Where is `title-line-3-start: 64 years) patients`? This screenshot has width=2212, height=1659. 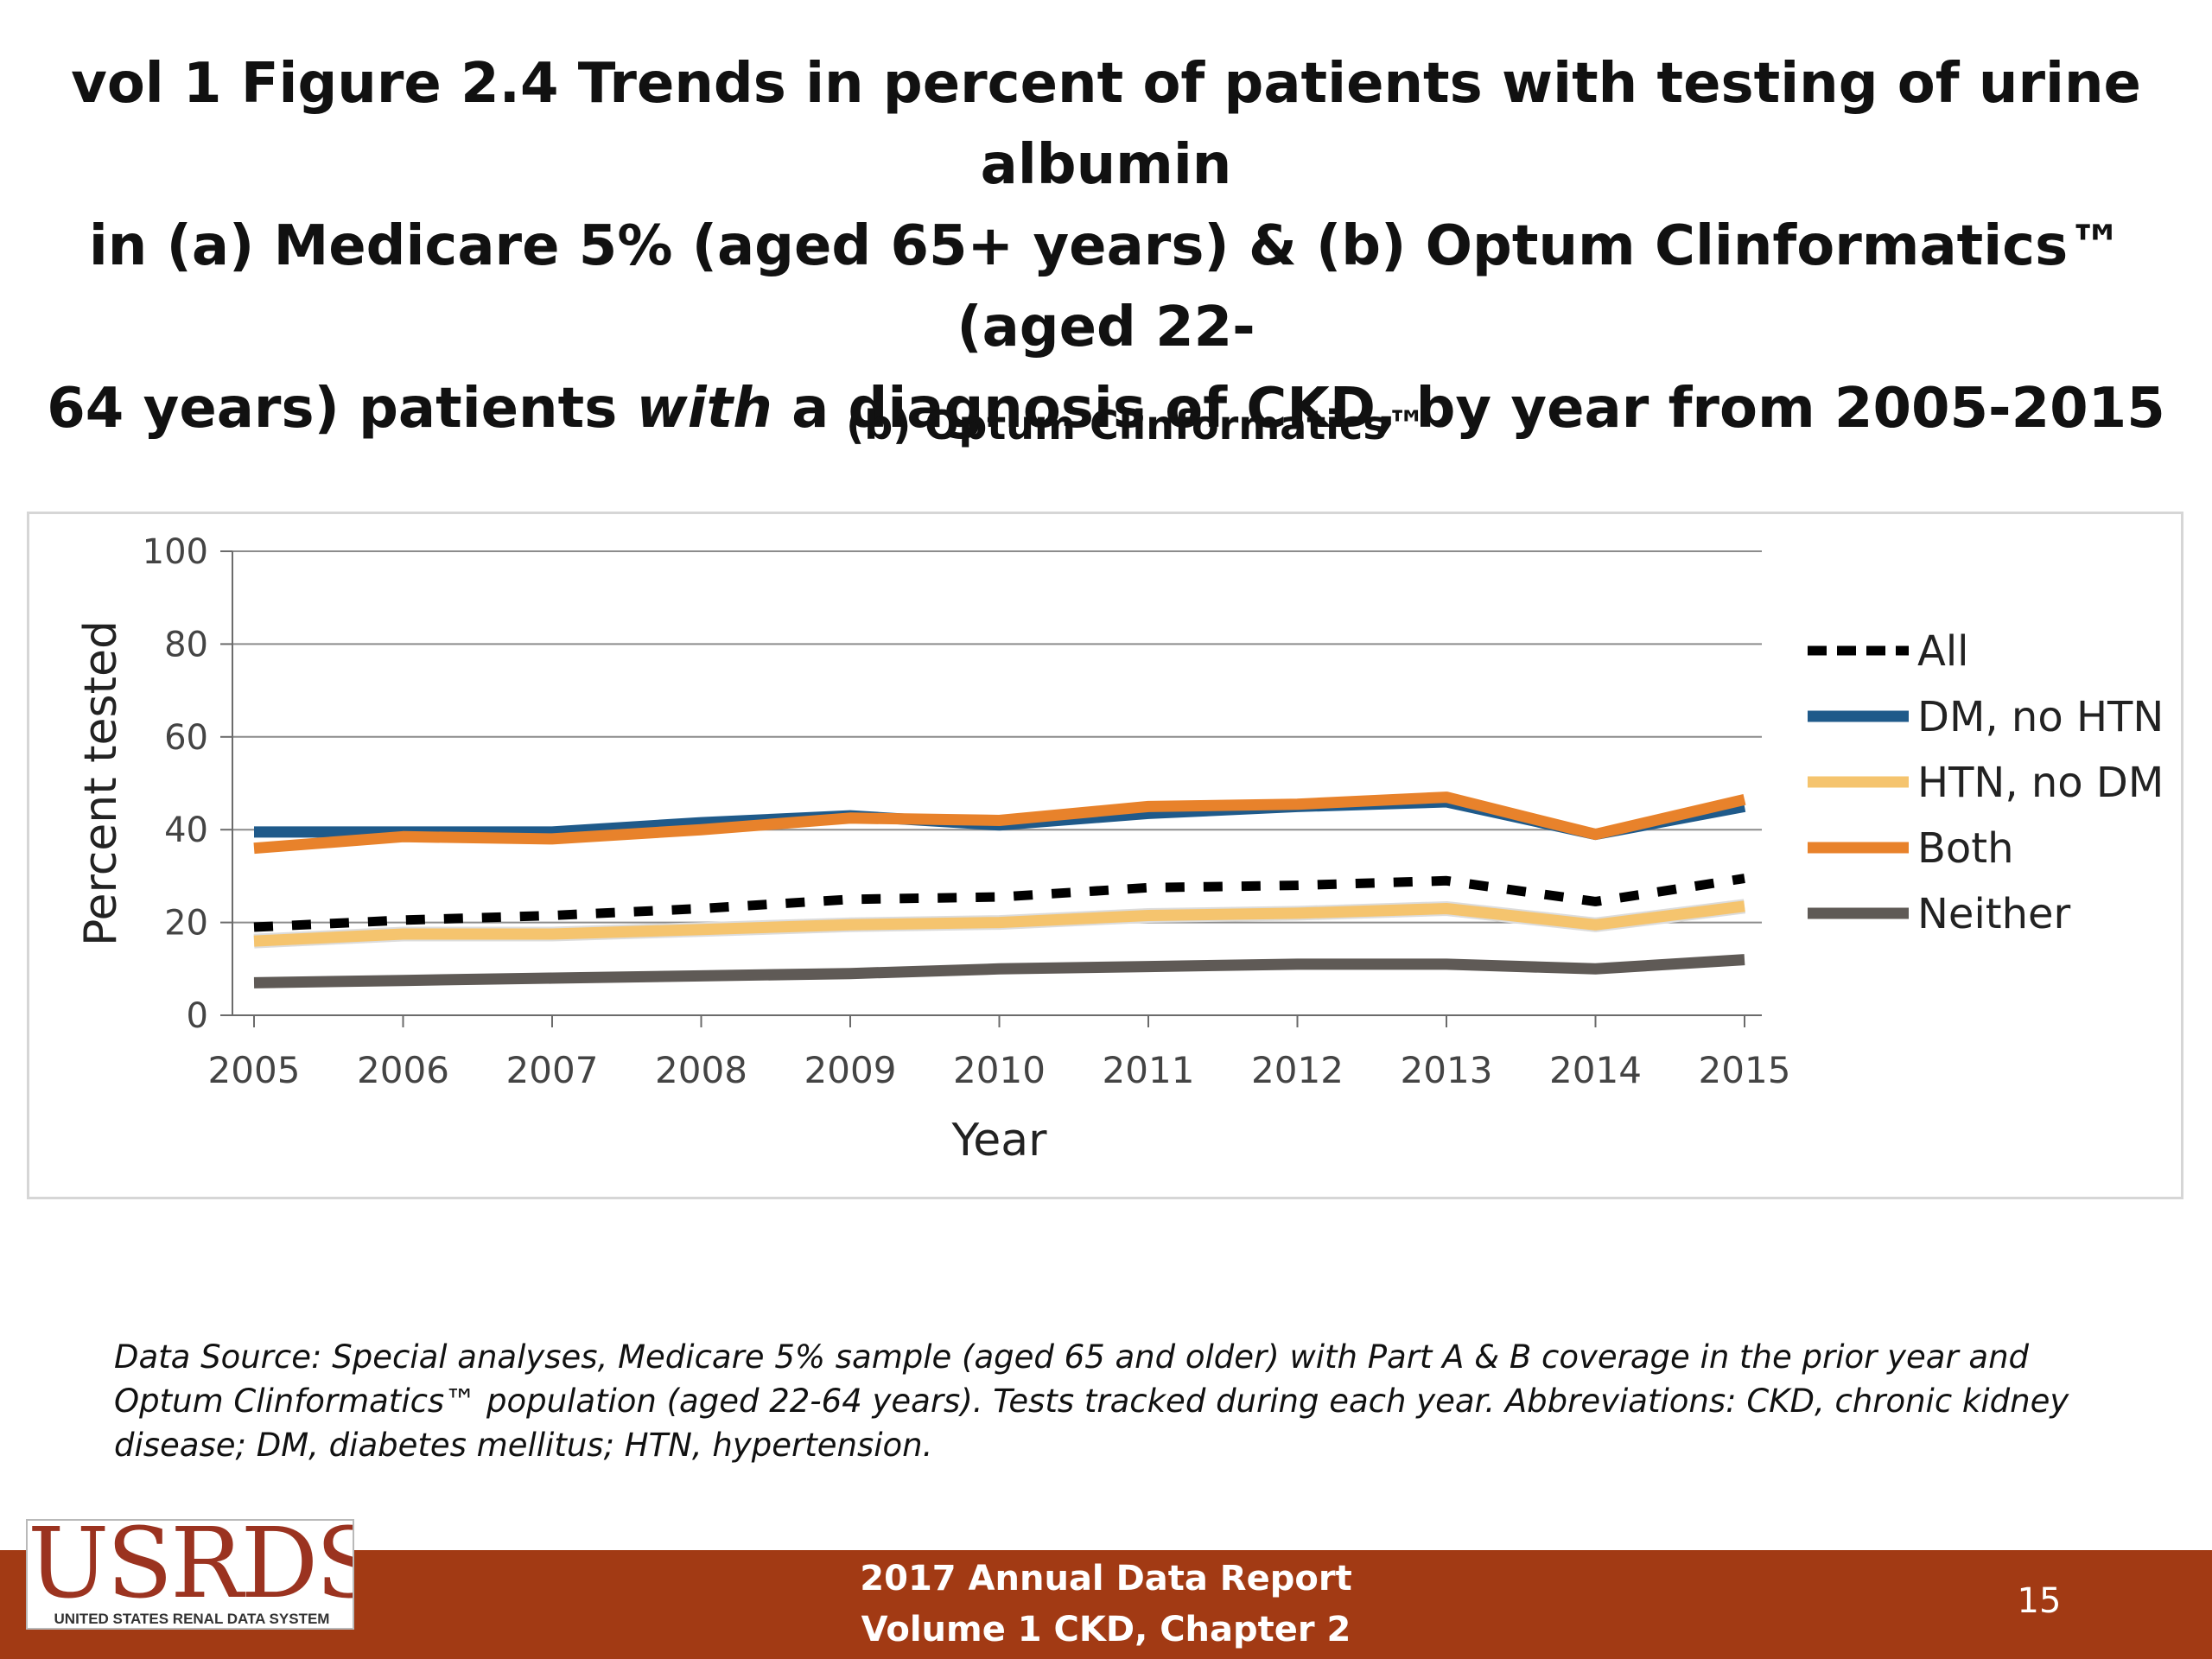
title-line-3-start: 64 years) patients is located at coordinates (342, 409).